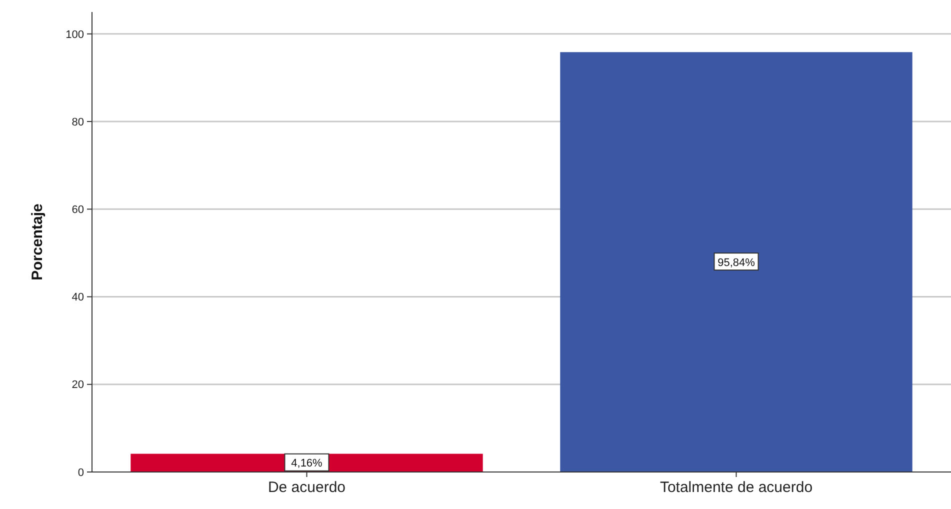  I want to click on y-tick-label: 60, so click(78, 210).